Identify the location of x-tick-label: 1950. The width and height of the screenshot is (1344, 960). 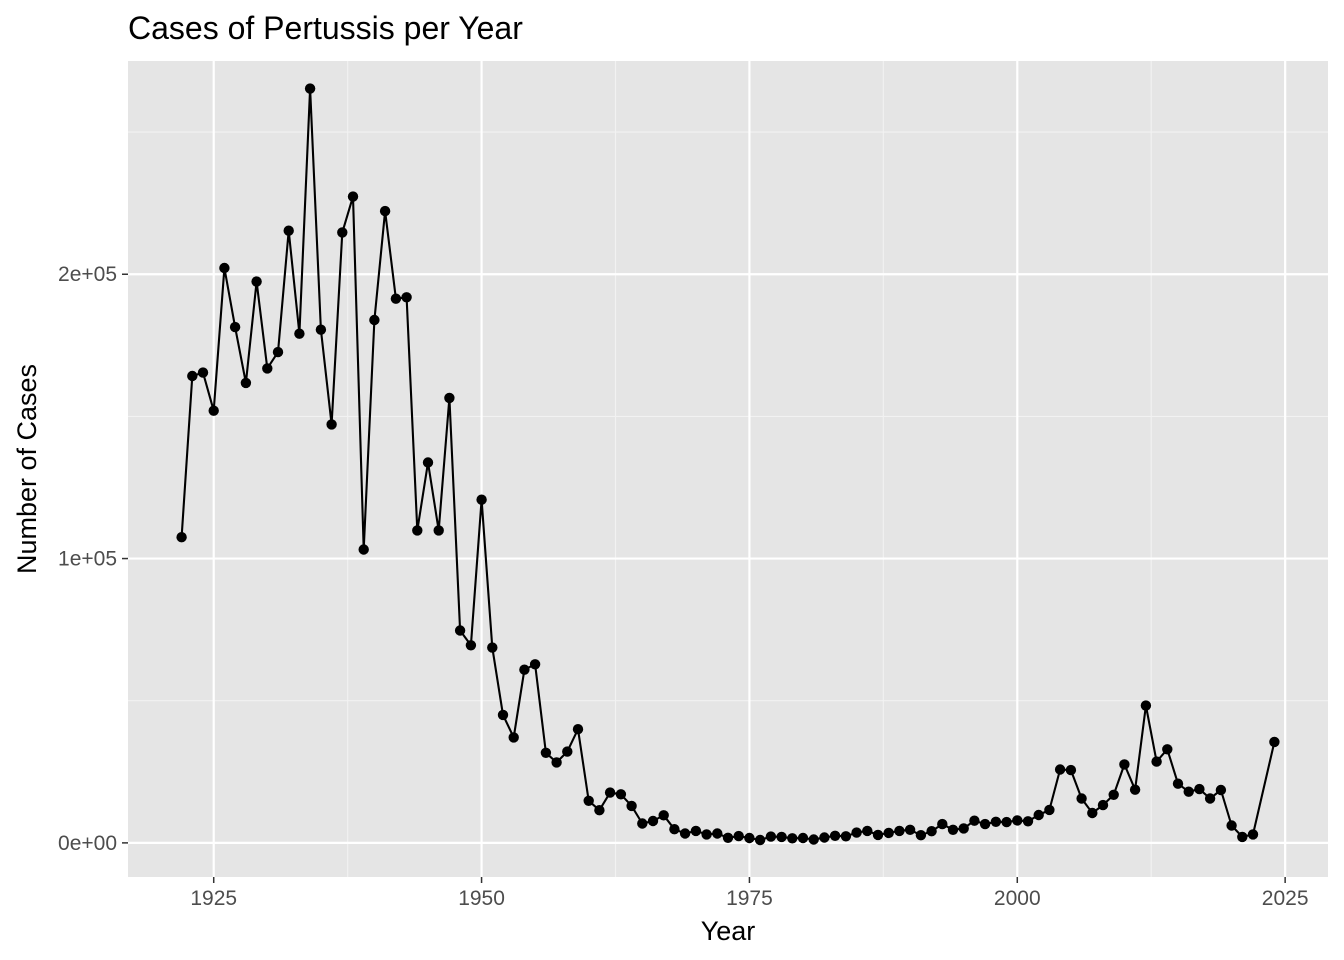
(481, 898).